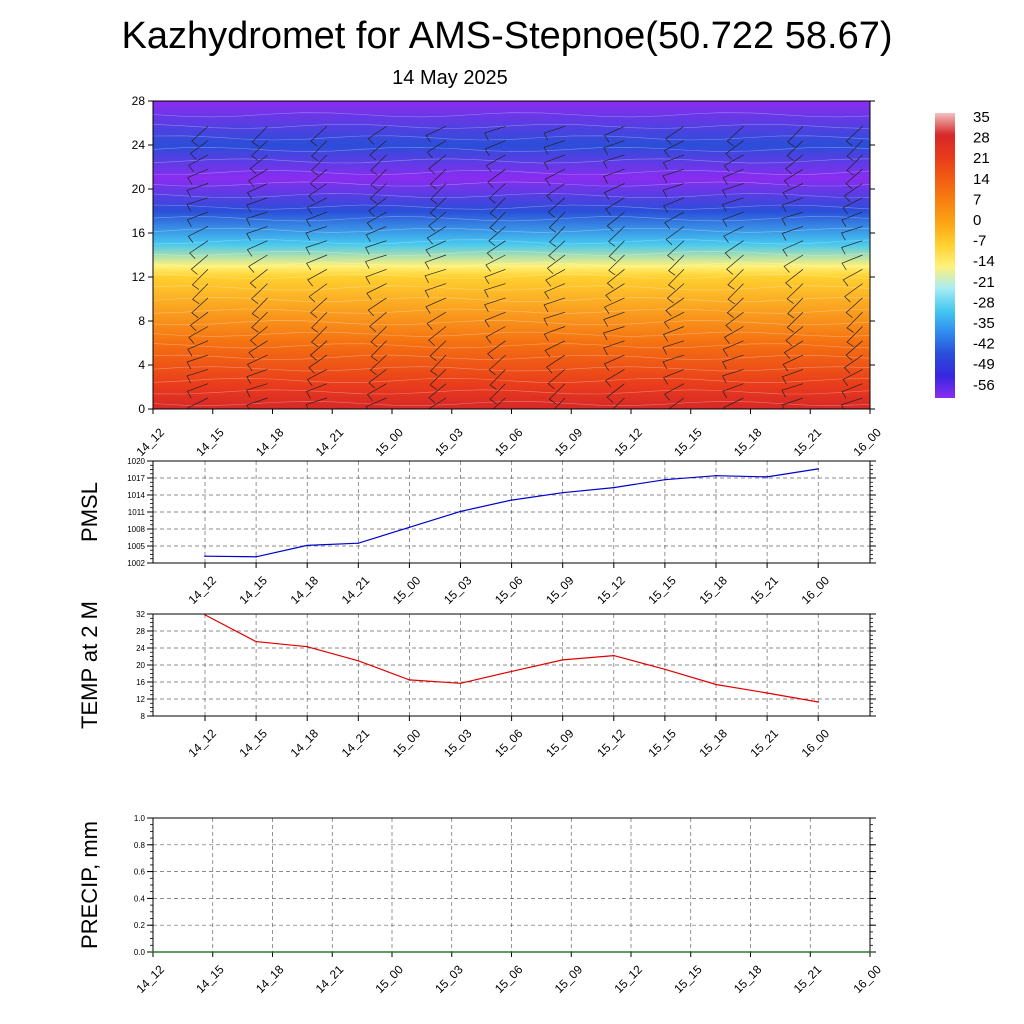 Image resolution: width=1024 pixels, height=1024 pixels. Describe the element at coordinates (509, 442) in the screenshot. I see `heatmap-x-tick-label: 15_06` at that location.